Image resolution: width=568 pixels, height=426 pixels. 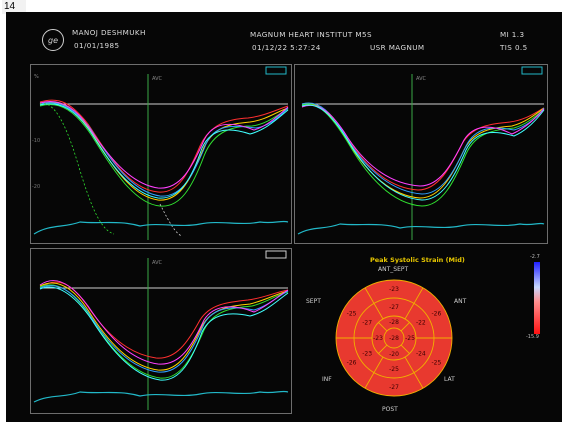 What do you see at coordinates (512, 34) in the screenshot?
I see `mechanical-index: MI 1.3` at bounding box center [512, 34].